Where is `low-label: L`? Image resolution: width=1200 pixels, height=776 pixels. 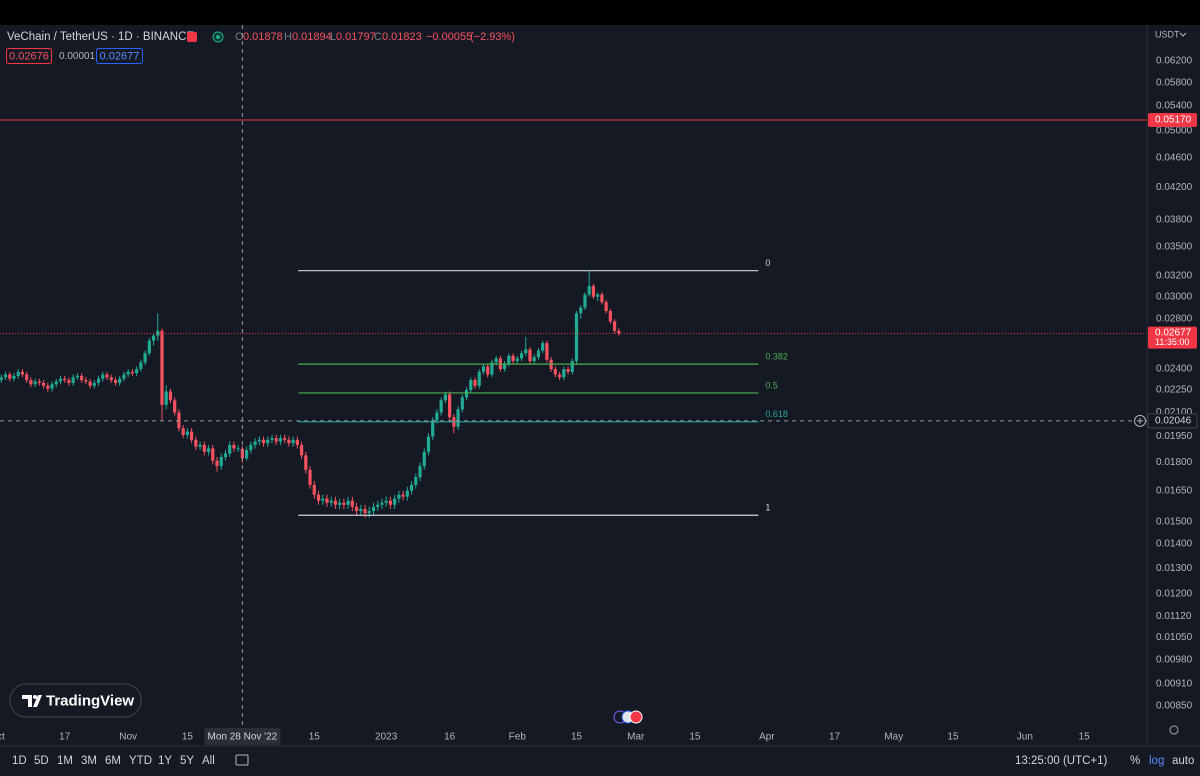 low-label: L is located at coordinates (333, 37).